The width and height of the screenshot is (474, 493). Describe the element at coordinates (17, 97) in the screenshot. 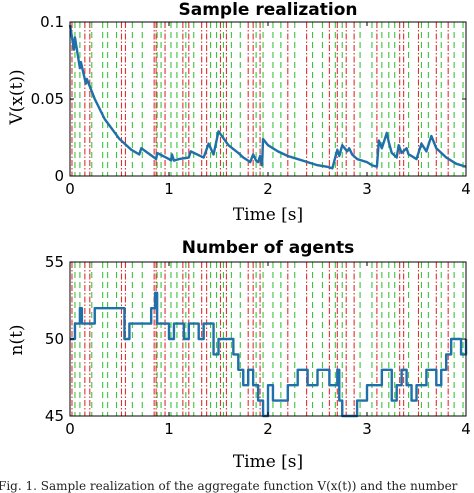

I see `y-axis-label-top: V(x(t))` at that location.